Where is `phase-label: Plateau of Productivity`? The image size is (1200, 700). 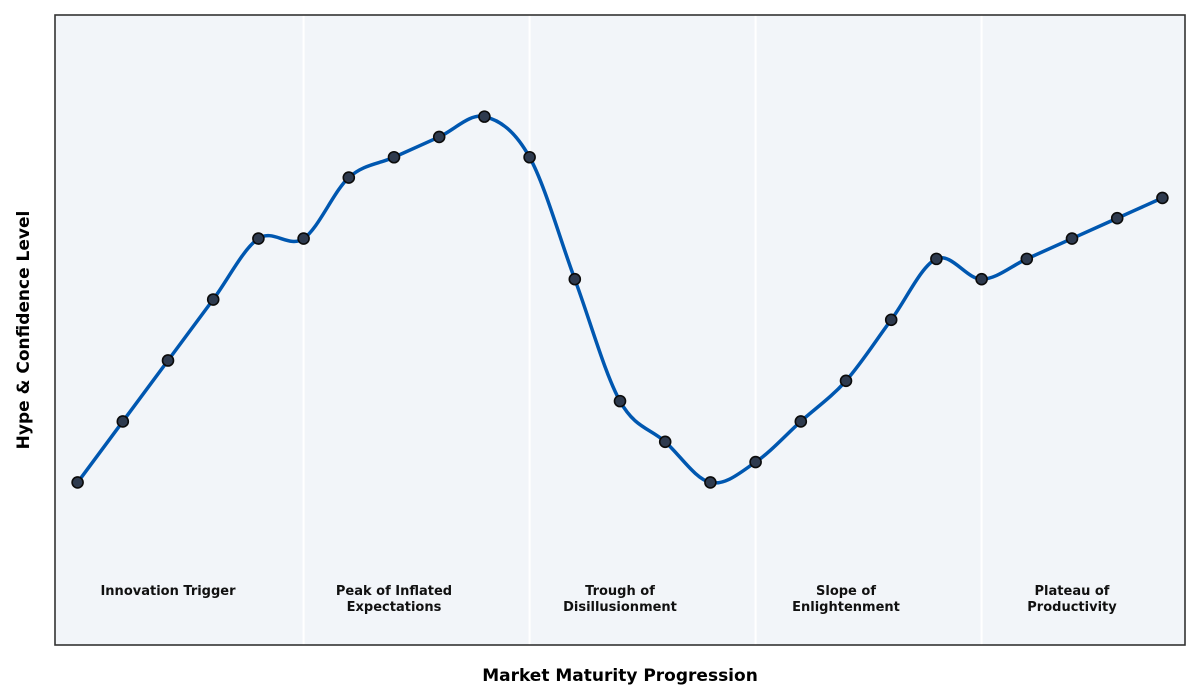
phase-label: Plateau of Productivity is located at coordinates (1072, 599).